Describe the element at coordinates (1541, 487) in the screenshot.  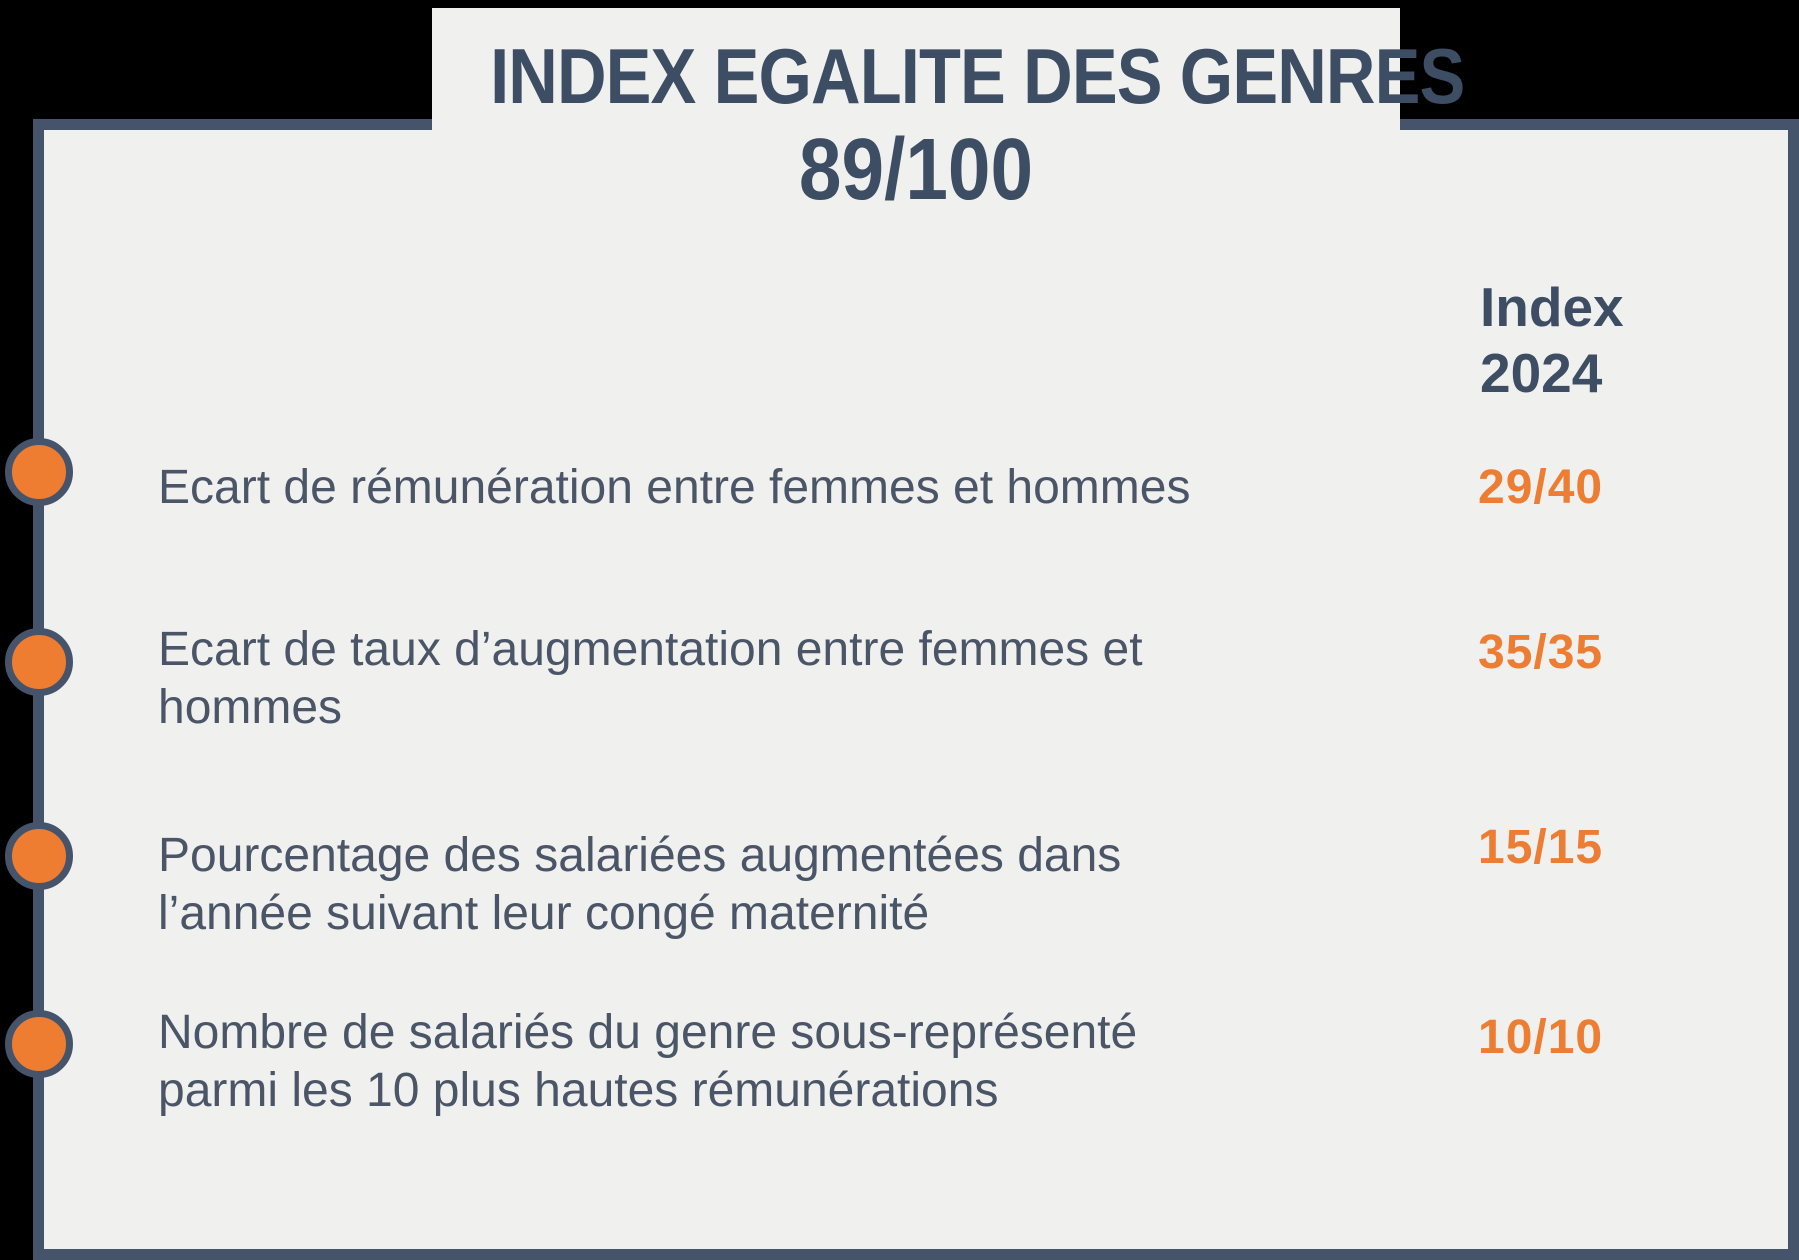
I see `row-value-remuneration-gap: 29/40` at that location.